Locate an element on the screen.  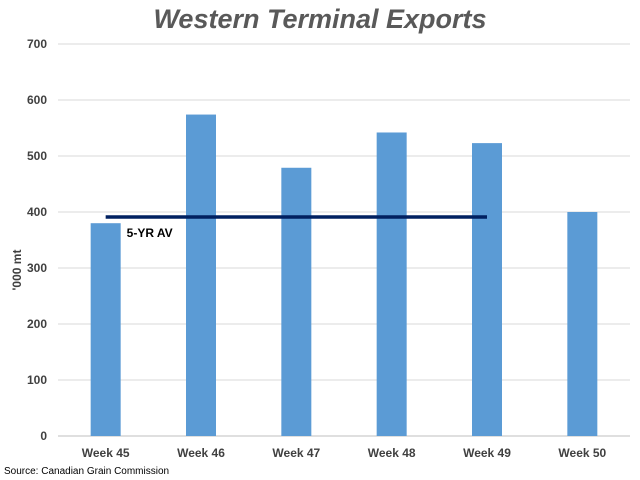
reference-line-group: 5-YR AV is located at coordinates (296, 227).